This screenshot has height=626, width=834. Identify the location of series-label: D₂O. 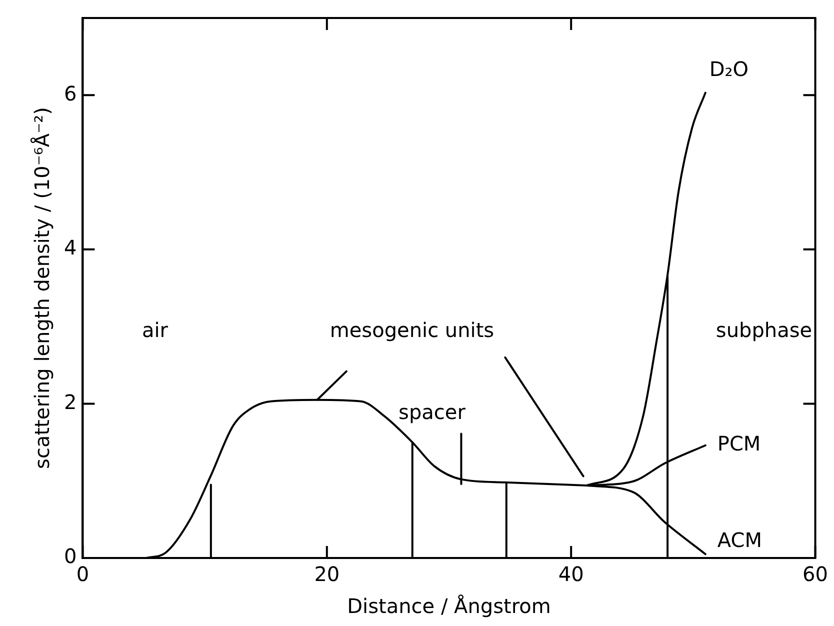
(729, 69).